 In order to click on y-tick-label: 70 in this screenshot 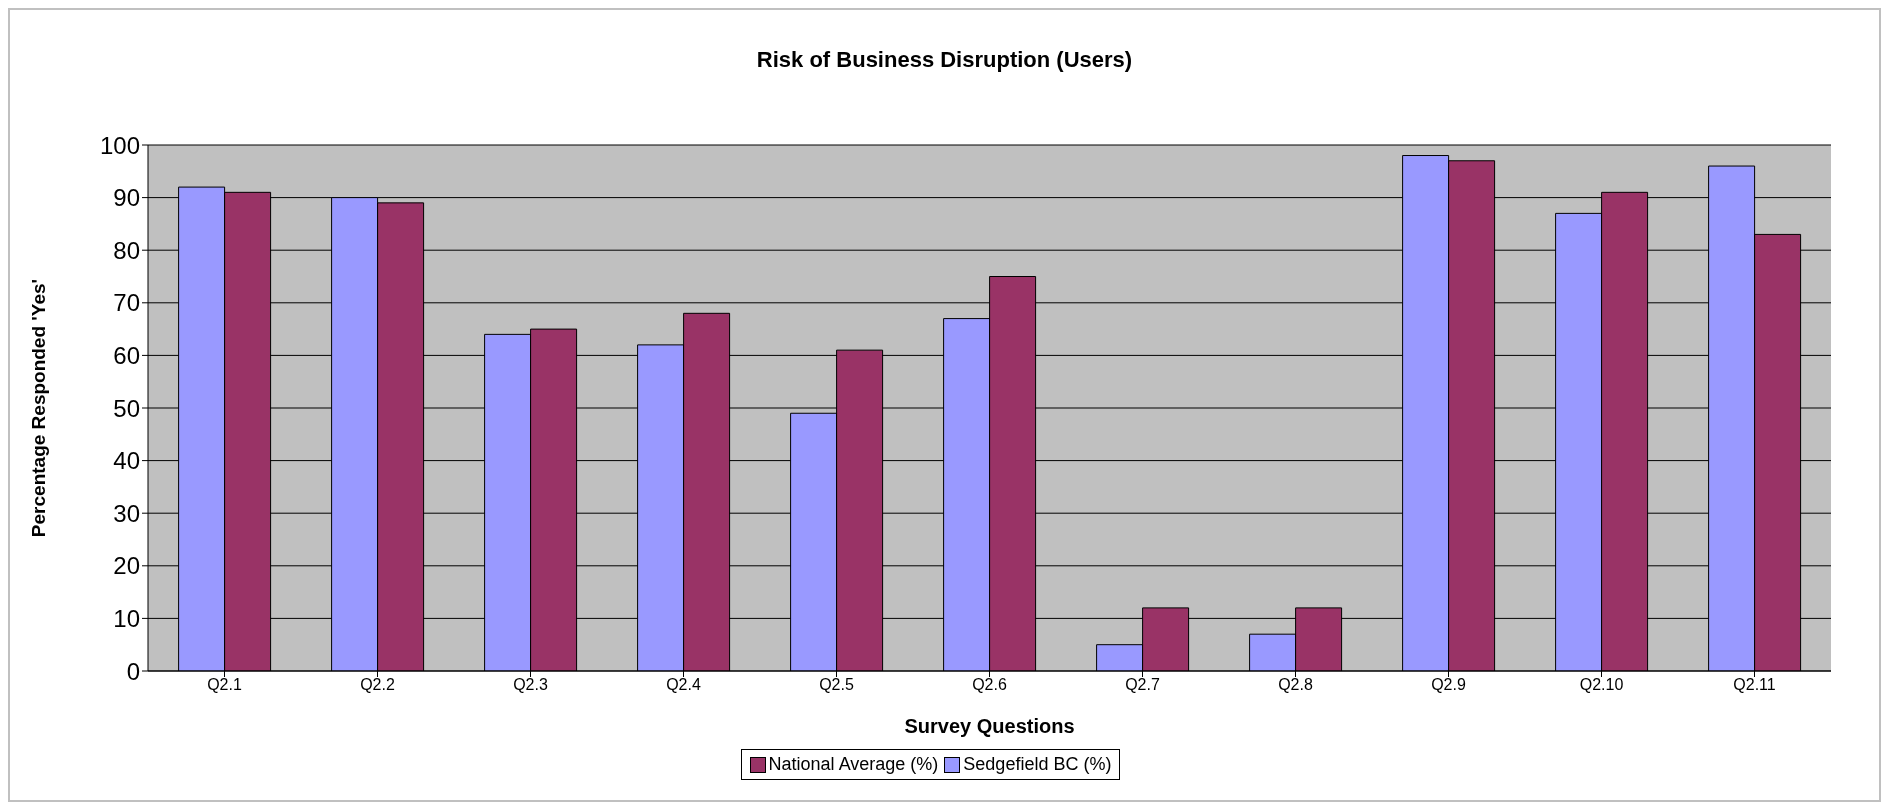, I will do `click(126, 303)`.